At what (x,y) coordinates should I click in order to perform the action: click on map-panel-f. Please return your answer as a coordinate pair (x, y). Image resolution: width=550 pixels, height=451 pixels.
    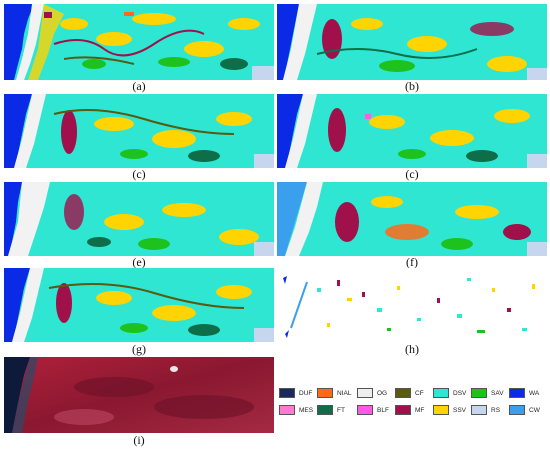
    Looking at the image, I should click on (412, 219).